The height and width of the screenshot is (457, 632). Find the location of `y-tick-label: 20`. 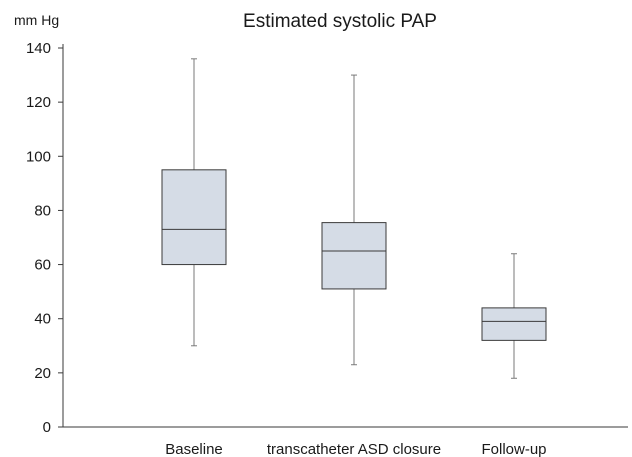

y-tick-label: 20 is located at coordinates (42, 373).